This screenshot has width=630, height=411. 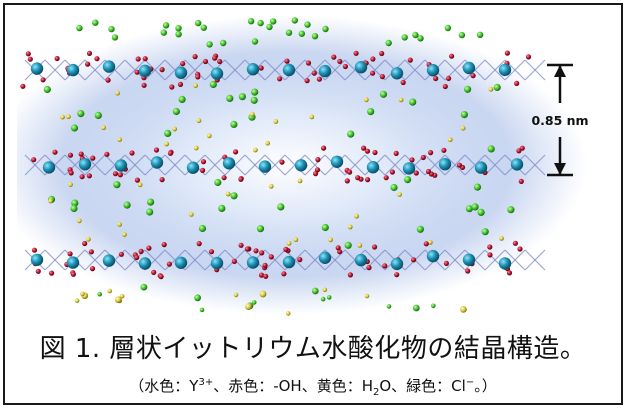 I want to click on spacing-top-arrow, so click(x=560, y=71).